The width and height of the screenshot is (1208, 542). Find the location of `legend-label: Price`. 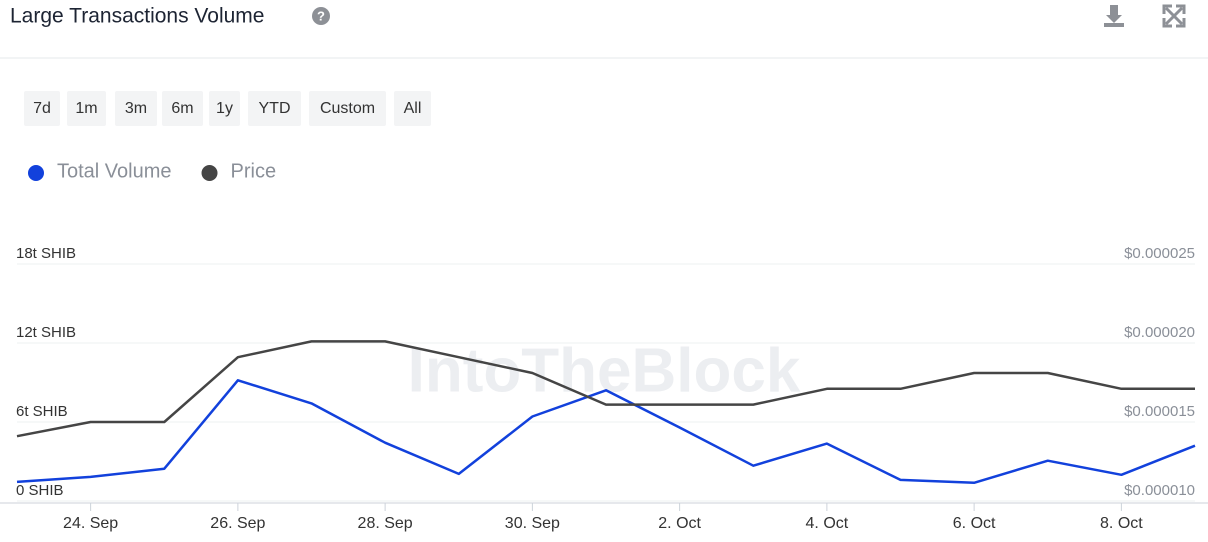

legend-label: Price is located at coordinates (254, 171).